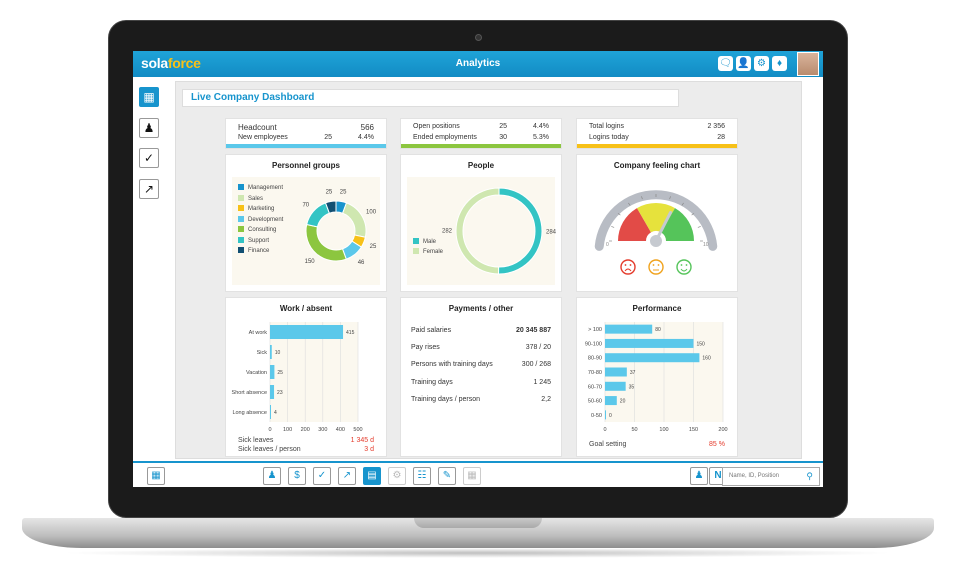  What do you see at coordinates (149, 189) in the screenshot?
I see `sidebar-chart-icon: ↗` at bounding box center [149, 189].